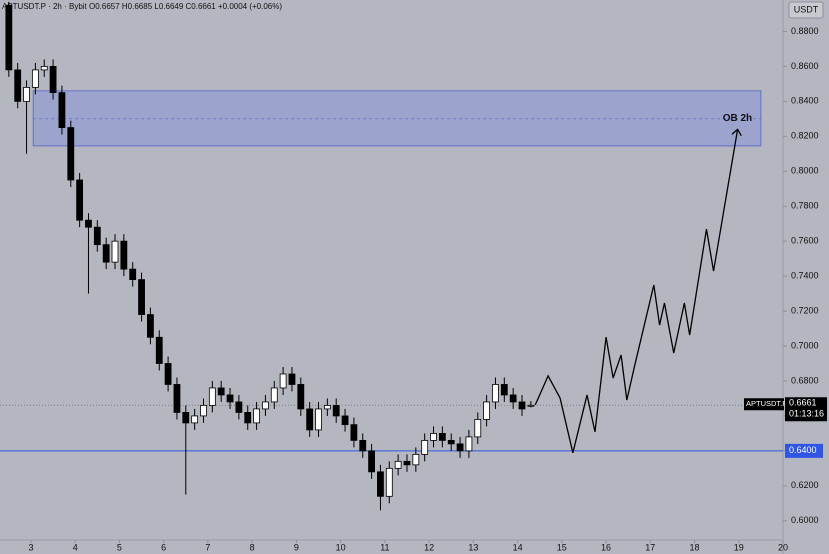 The image size is (829, 554). Describe the element at coordinates (805, 171) in the screenshot. I see `y-tick-label: 0.8000` at that location.